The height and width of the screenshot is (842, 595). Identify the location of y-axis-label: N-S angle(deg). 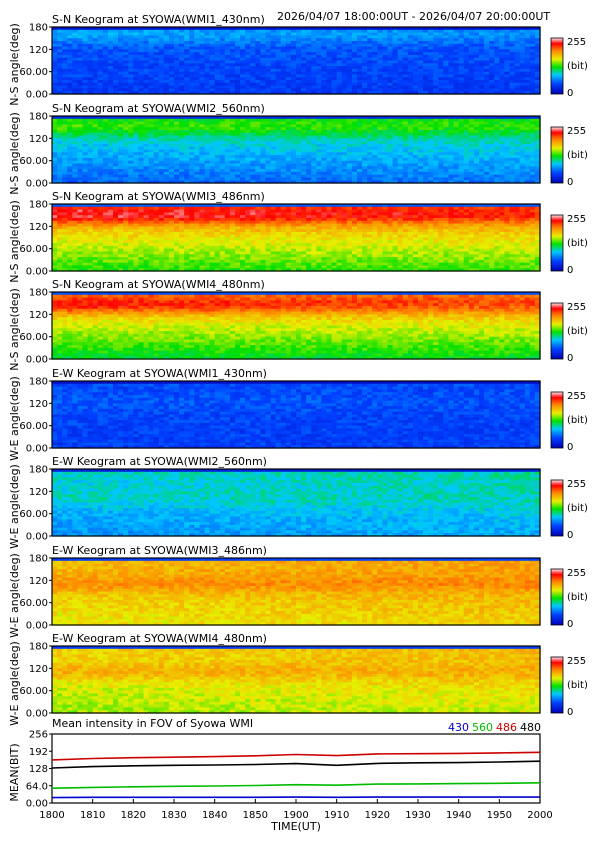
(14, 64).